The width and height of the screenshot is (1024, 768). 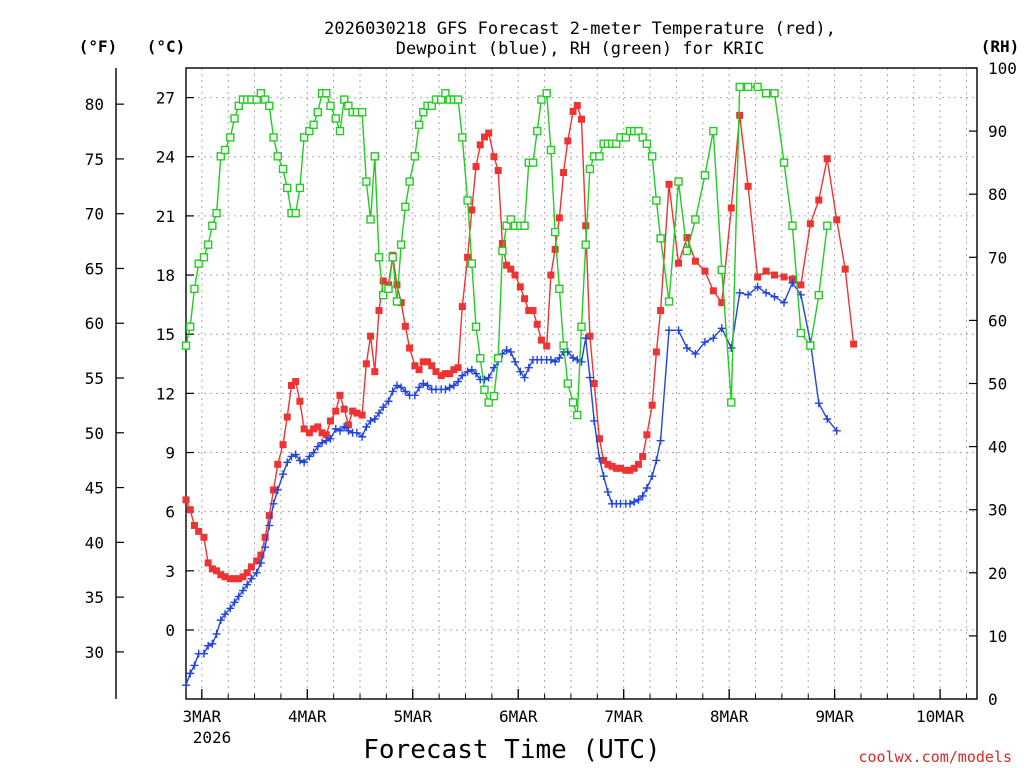 I want to click on celsius-tick-label: 9, so click(x=170, y=453).